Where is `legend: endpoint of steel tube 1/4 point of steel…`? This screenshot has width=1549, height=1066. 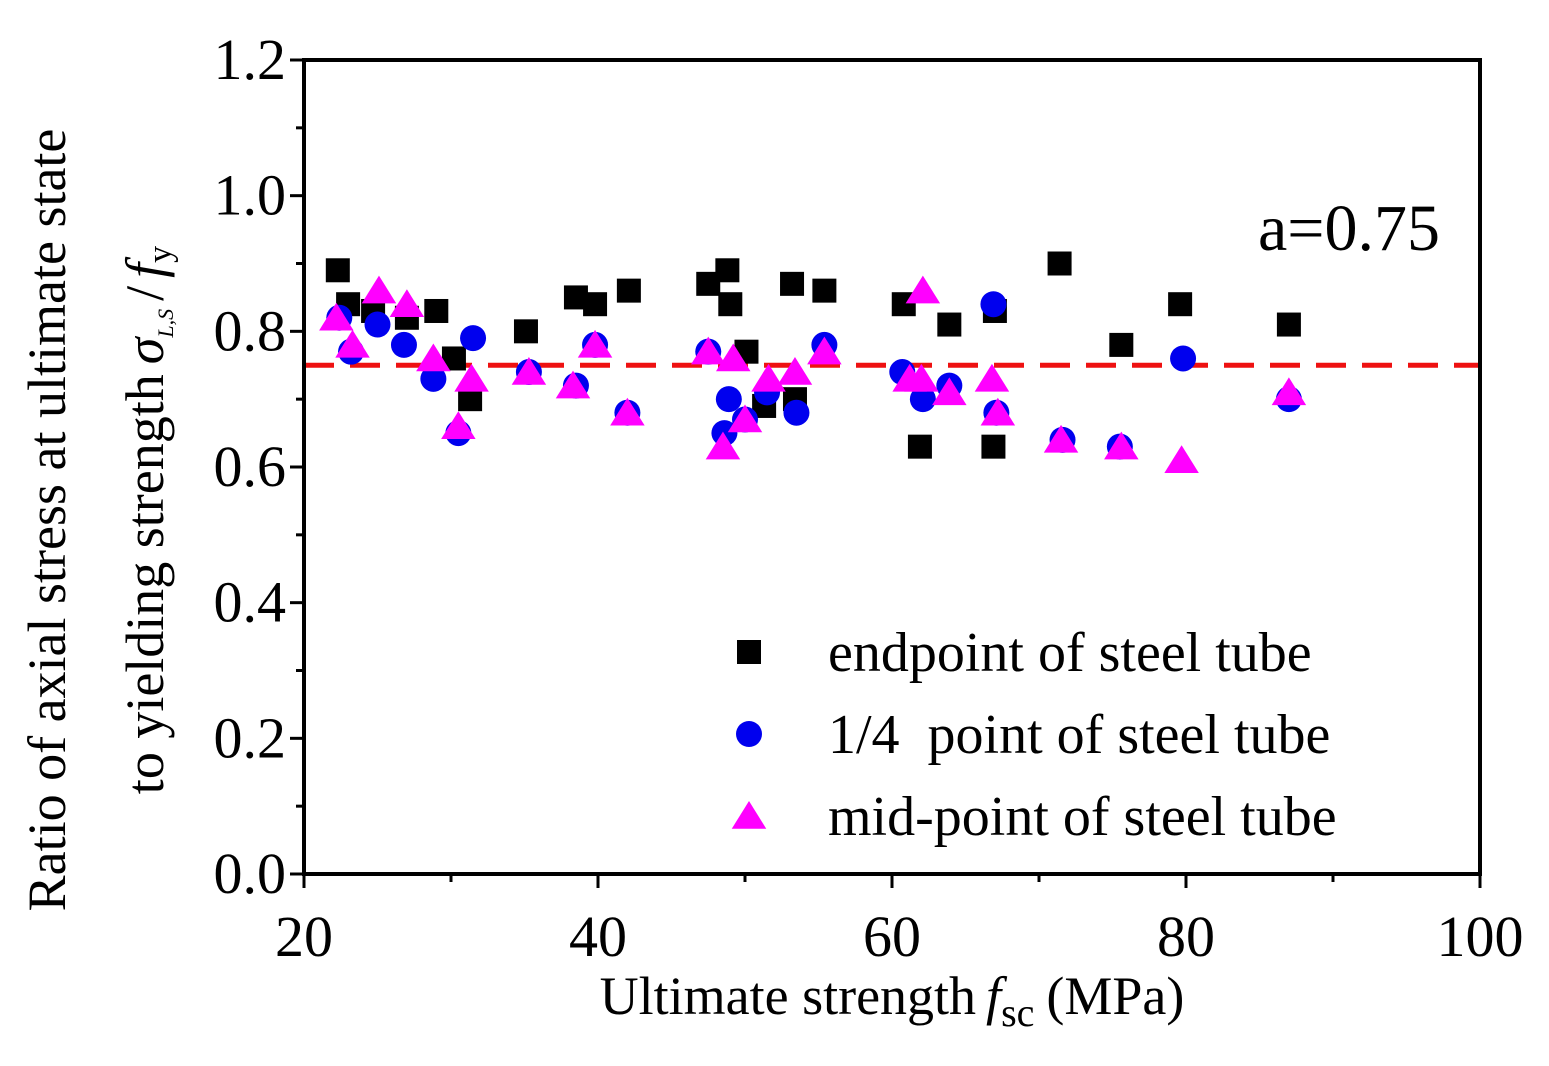
legend: endpoint of steel tube 1/4 point of steel… is located at coordinates (1034, 735).